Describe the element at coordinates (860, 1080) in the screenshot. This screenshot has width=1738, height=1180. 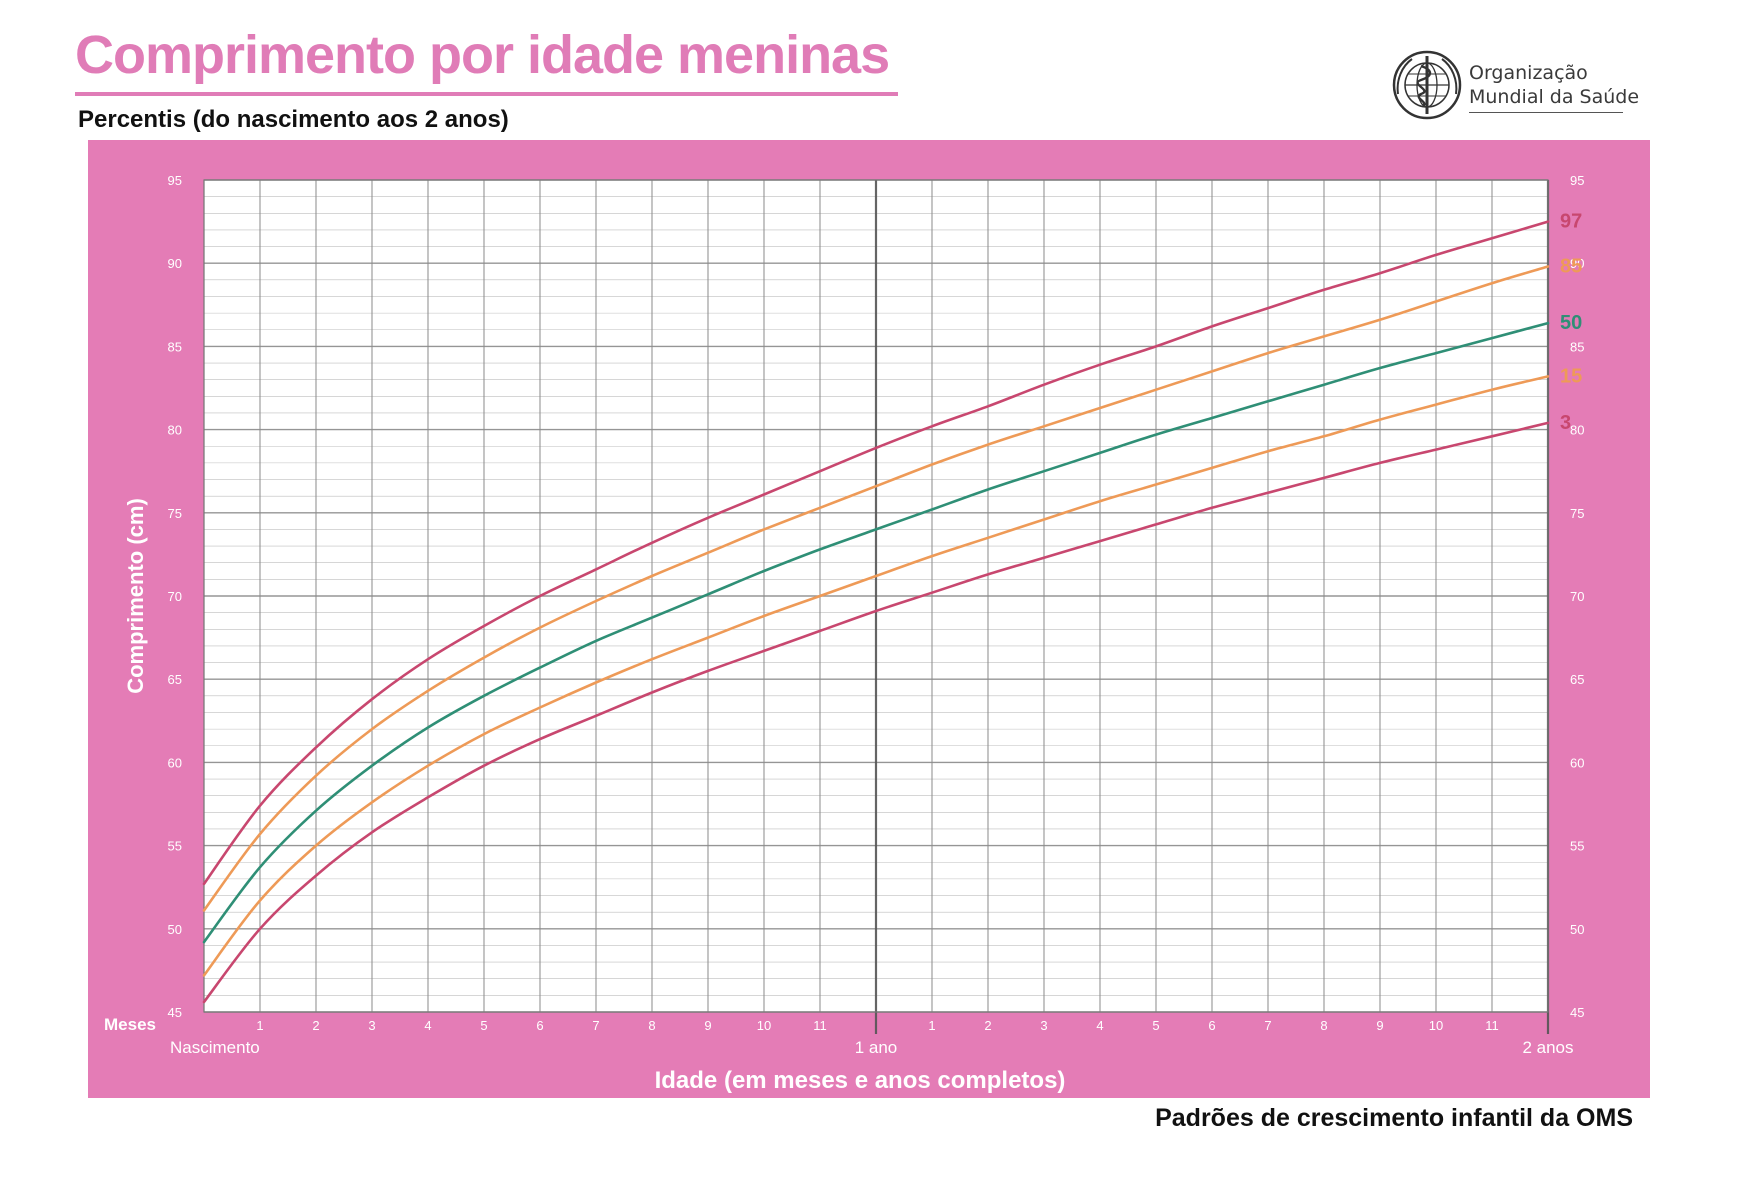
I see `x-axis-label: Idade (em meses e anos completos)` at that location.